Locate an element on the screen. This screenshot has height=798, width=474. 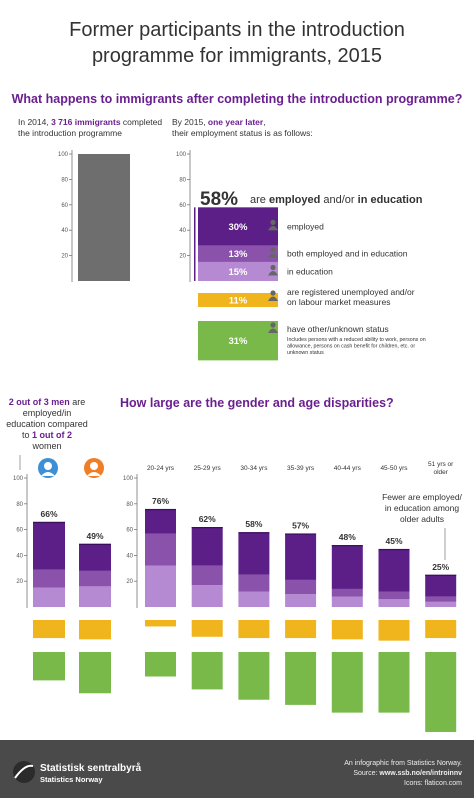
text-part: one year later is located at coordinates (236, 122).